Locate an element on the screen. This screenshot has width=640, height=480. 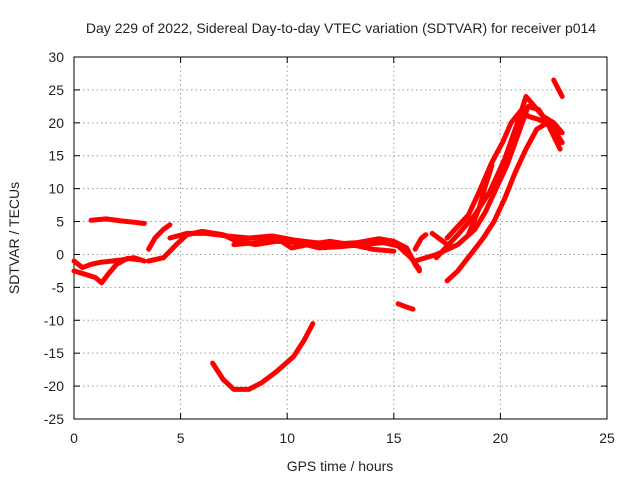
y-tick-label: -25 is located at coordinates (54, 419).